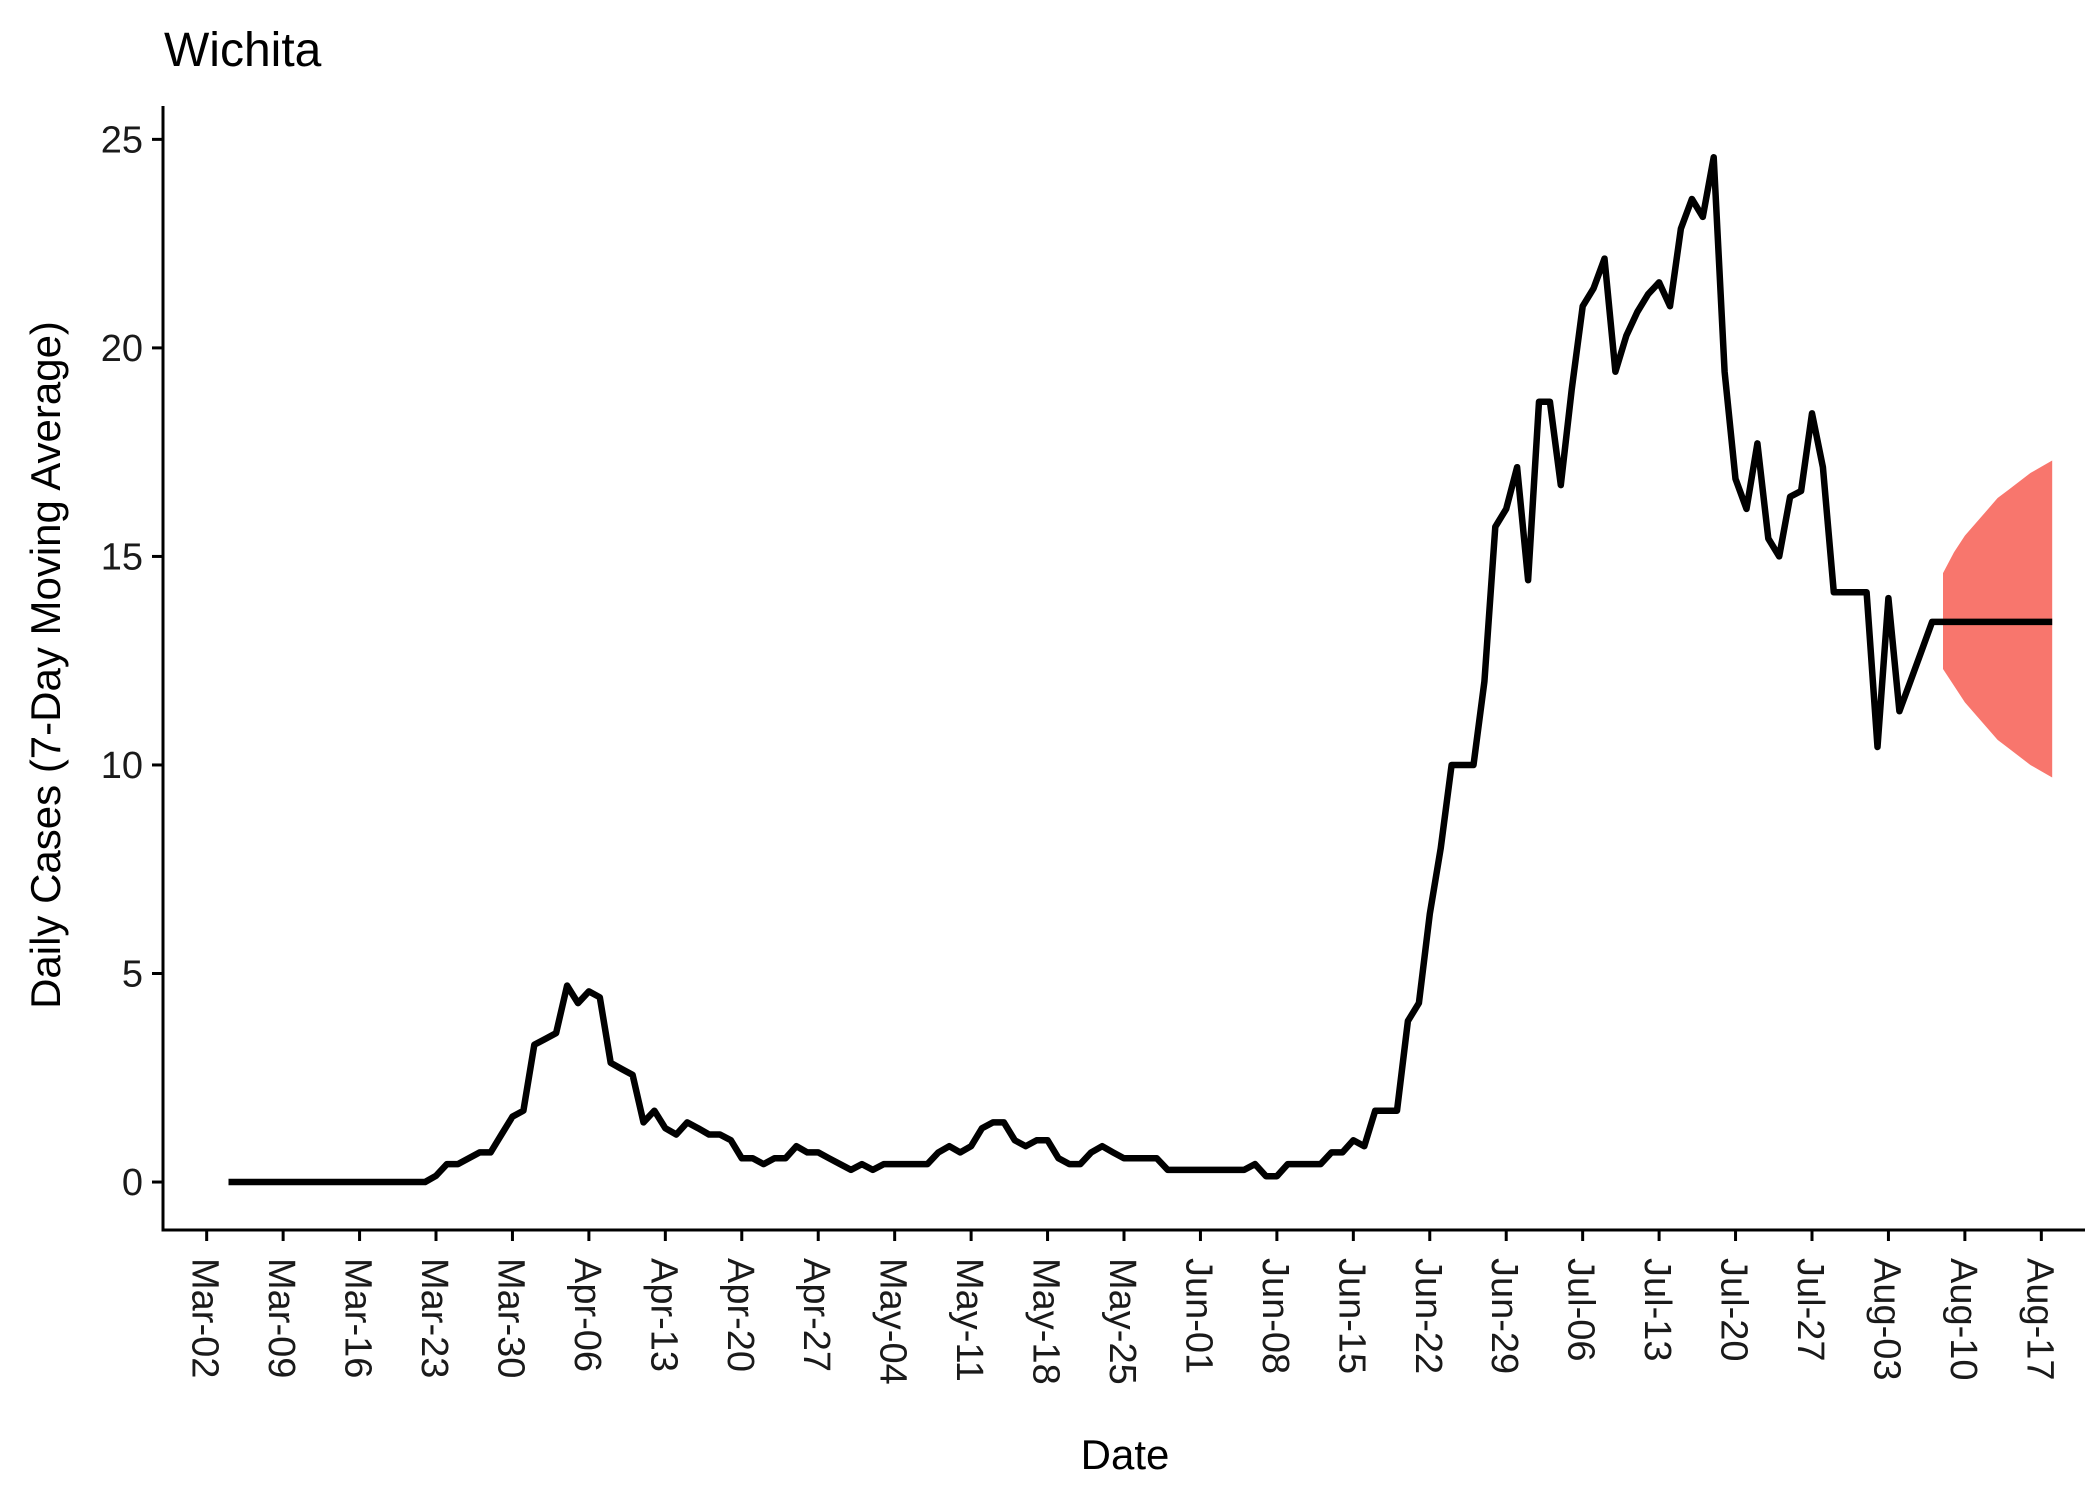 This screenshot has width=2100, height=1499. What do you see at coordinates (122, 349) in the screenshot?
I see `y-tick-label: 20` at bounding box center [122, 349].